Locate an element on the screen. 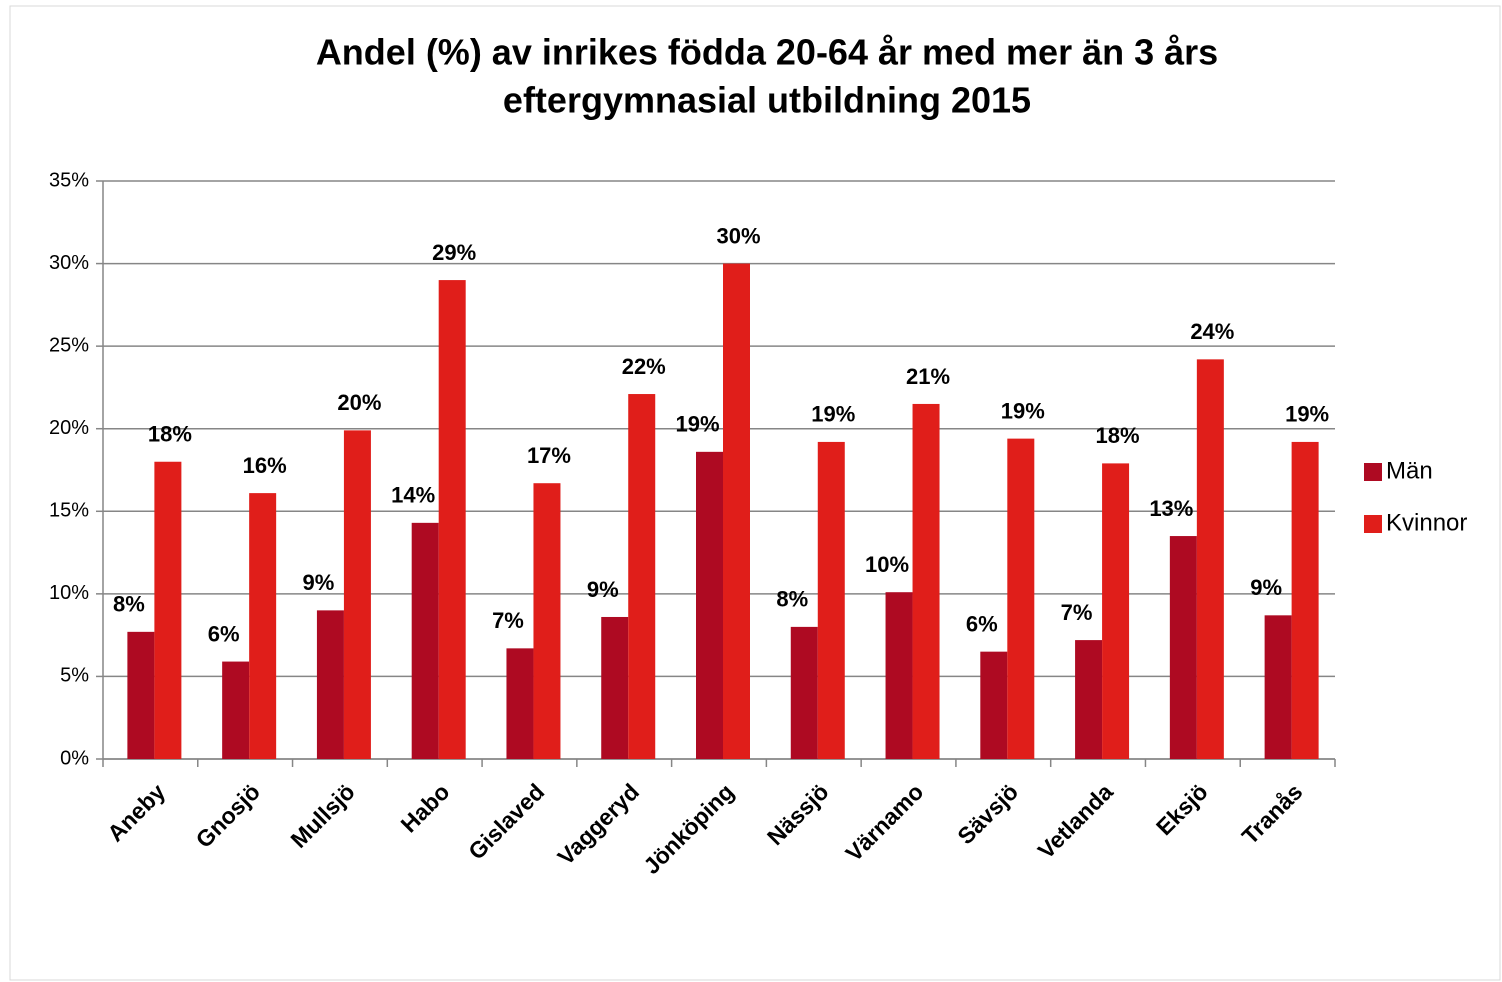 Image resolution: width=1502 pixels, height=982 pixels. chart-title: eftergymnasial utbildning 2015 is located at coordinates (767, 100).